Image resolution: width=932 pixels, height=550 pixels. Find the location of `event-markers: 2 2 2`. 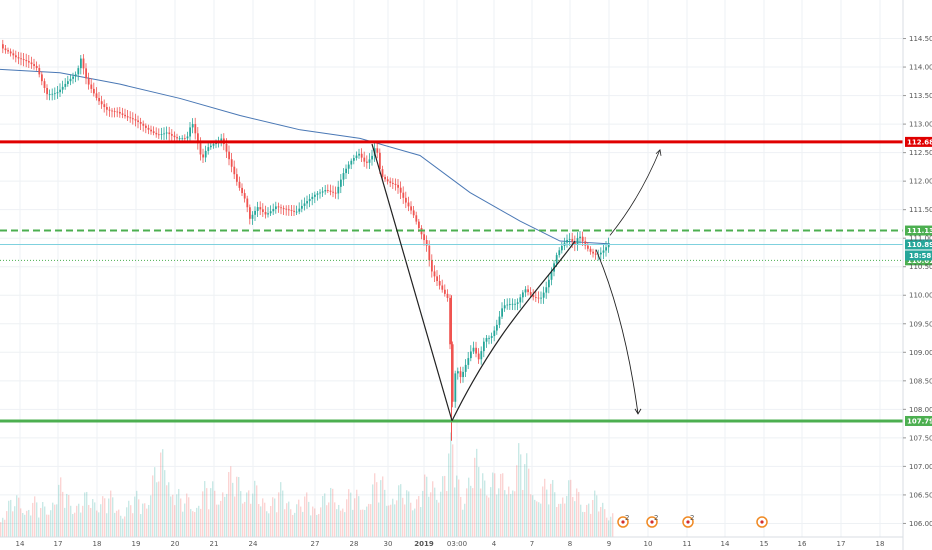

event-markers: 2 2 2 is located at coordinates (692, 521).